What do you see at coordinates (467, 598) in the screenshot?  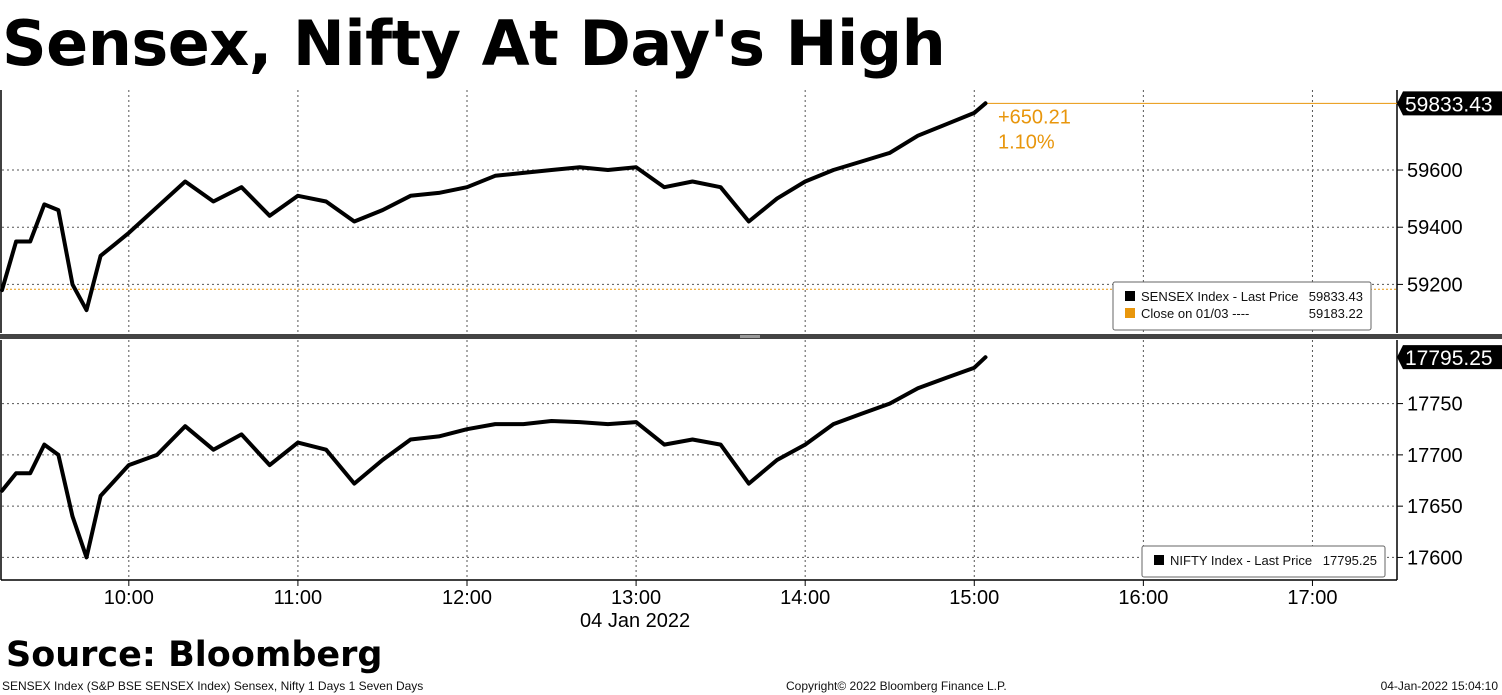 I see `x-tick-label: 12:00` at bounding box center [467, 598].